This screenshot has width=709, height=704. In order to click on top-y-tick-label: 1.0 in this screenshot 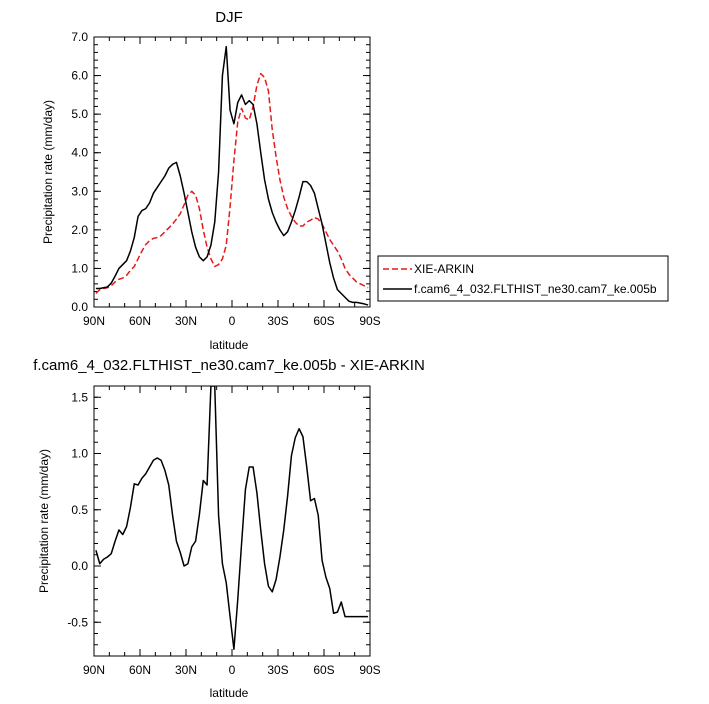, I will do `click(79, 268)`.